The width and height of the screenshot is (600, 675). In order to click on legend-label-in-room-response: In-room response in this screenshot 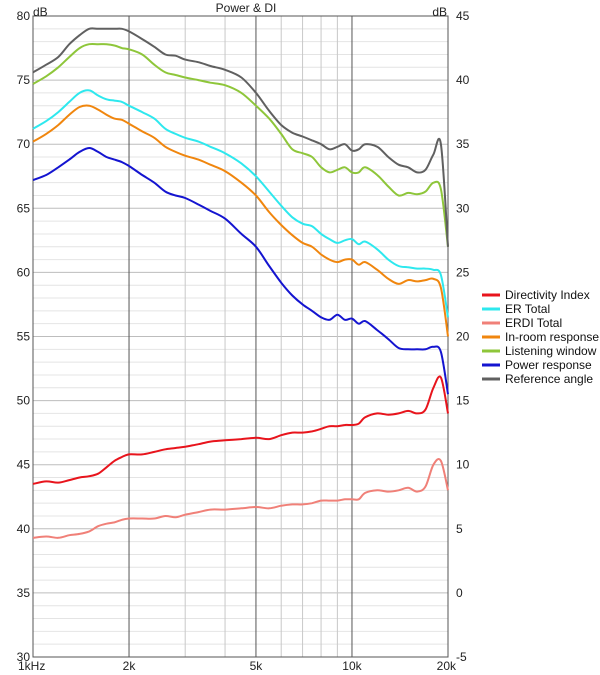, I will do `click(552, 337)`.